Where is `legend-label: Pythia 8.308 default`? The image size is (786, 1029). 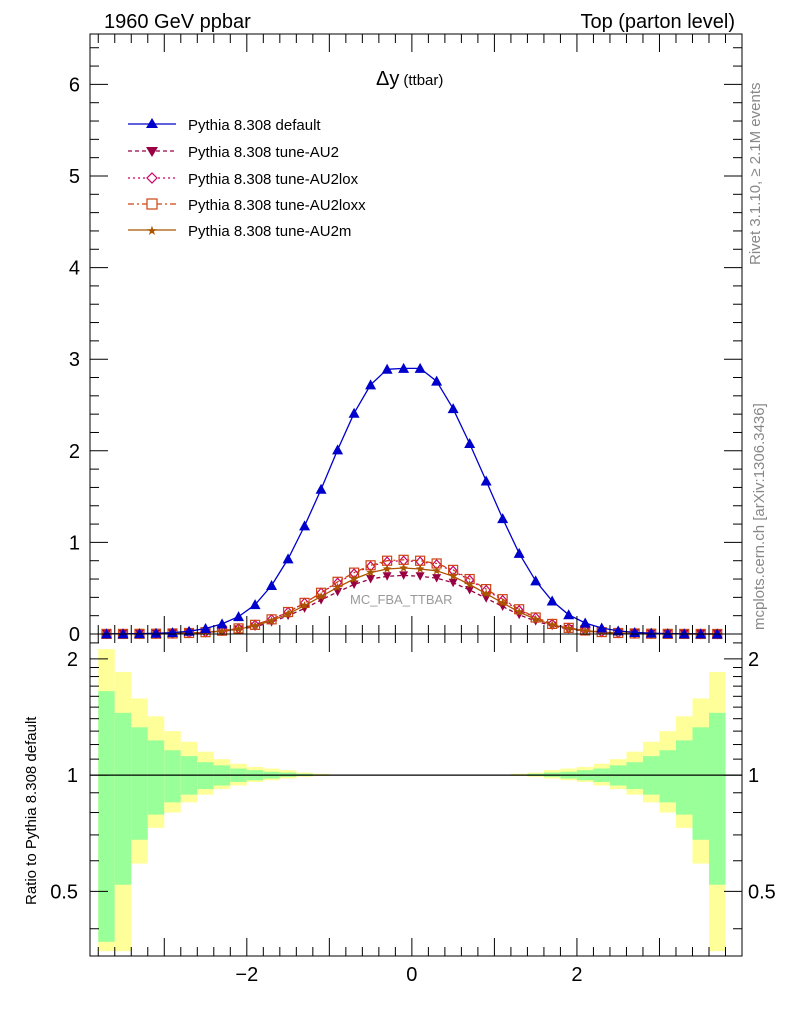
legend-label: Pythia 8.308 default is located at coordinates (254, 125).